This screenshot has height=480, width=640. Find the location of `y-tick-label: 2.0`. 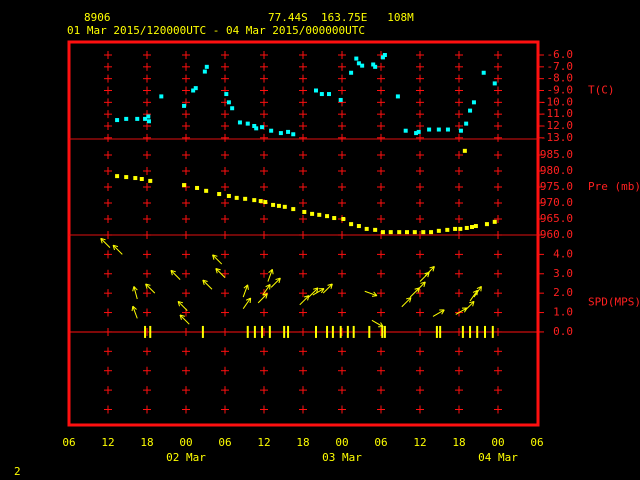

y-tick-label: 2.0 is located at coordinates (563, 292).